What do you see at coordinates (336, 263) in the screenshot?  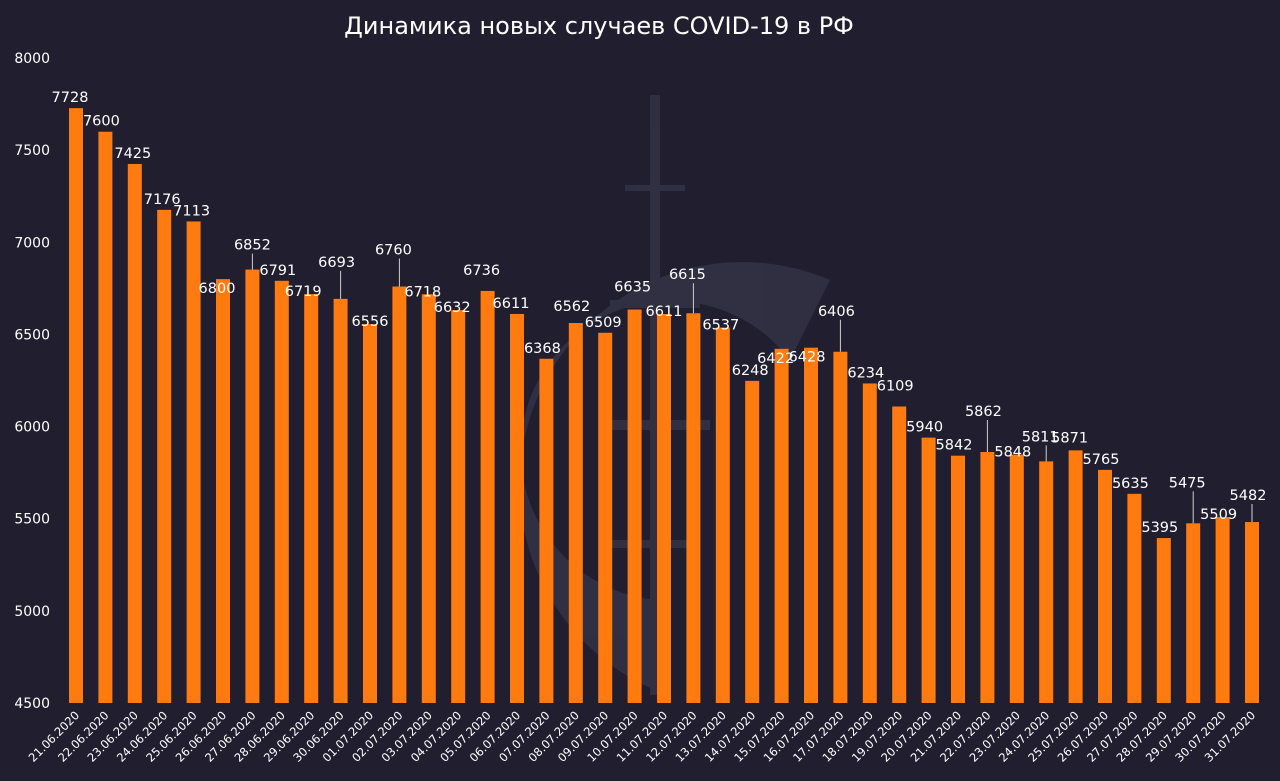 I see `data-label: 6693` at bounding box center [336, 263].